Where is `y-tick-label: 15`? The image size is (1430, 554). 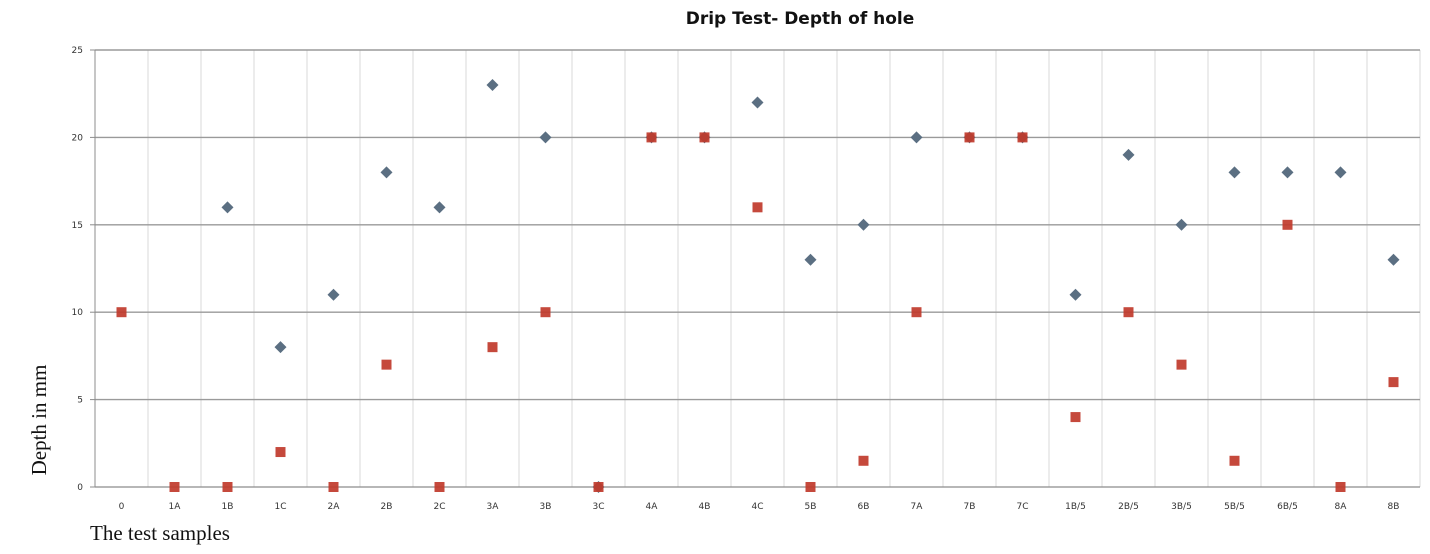
y-tick-label: 15 is located at coordinates (77, 226).